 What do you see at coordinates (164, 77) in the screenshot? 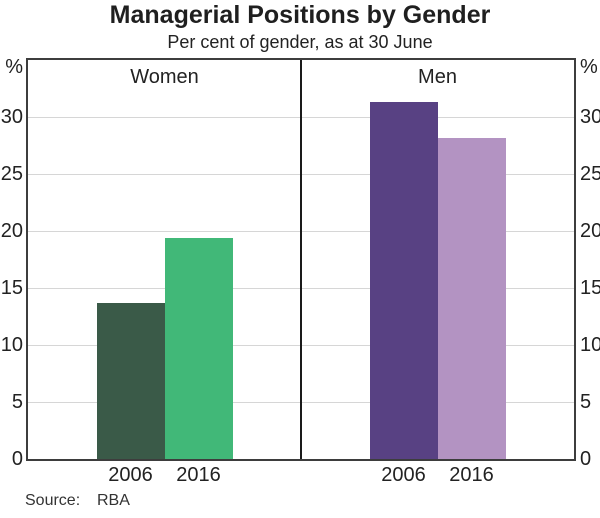
I see `panel-label-women: Women` at bounding box center [164, 77].